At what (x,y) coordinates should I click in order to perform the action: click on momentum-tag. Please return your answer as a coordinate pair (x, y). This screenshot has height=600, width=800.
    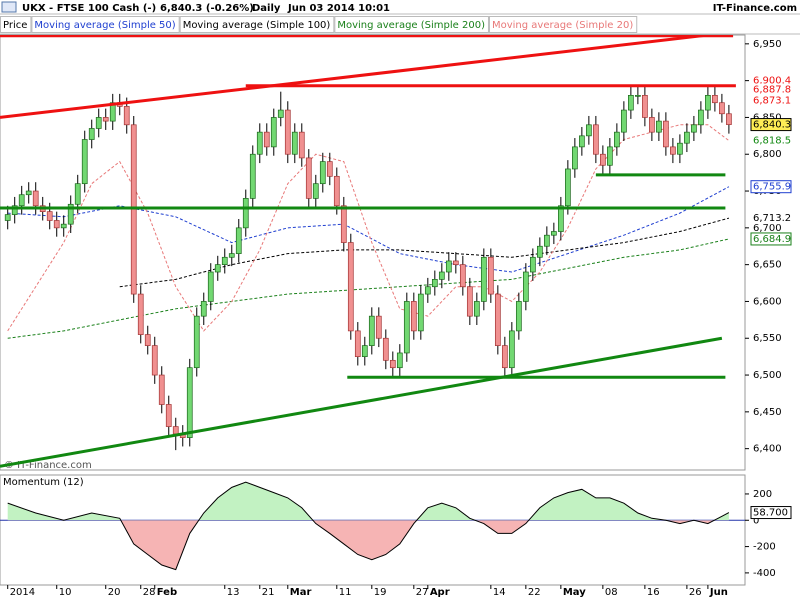
    Looking at the image, I should click on (771, 513).